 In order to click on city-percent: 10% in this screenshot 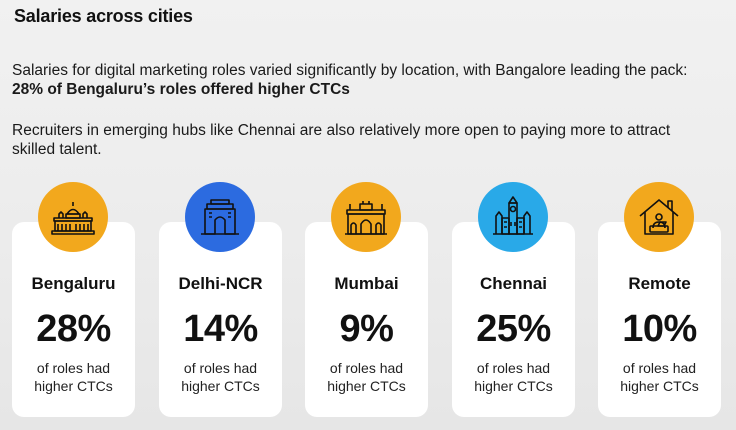, I will do `click(659, 329)`.